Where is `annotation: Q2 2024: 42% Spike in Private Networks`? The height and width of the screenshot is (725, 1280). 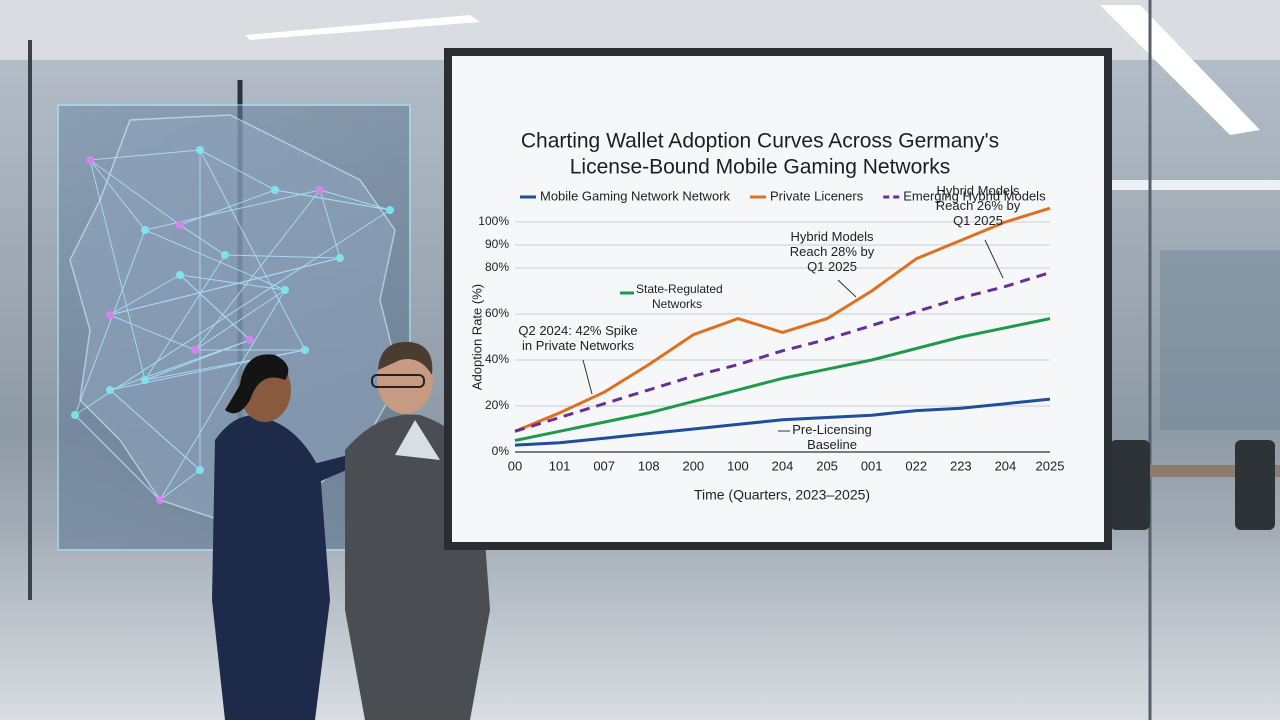 annotation: Q2 2024: 42% Spike in Private Networks is located at coordinates (577, 338).